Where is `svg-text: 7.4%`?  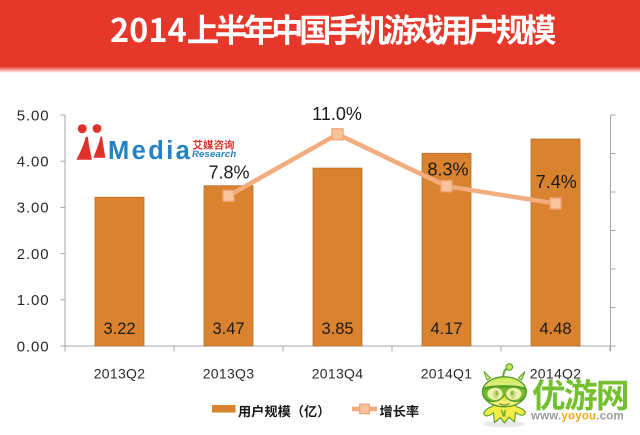
svg-text: 7.4% is located at coordinates (556, 182).